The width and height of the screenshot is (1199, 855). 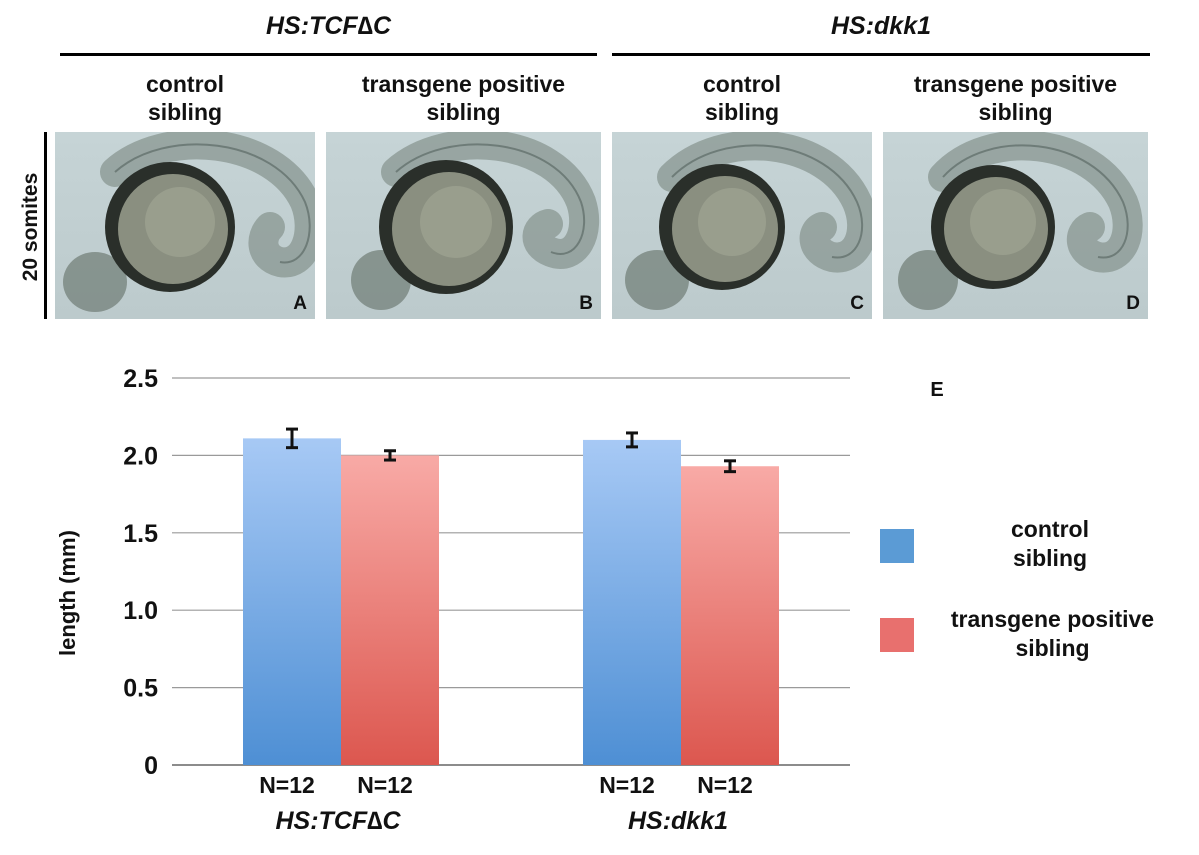 I want to click on category-label: HS:dkk1, so click(x=678, y=821).